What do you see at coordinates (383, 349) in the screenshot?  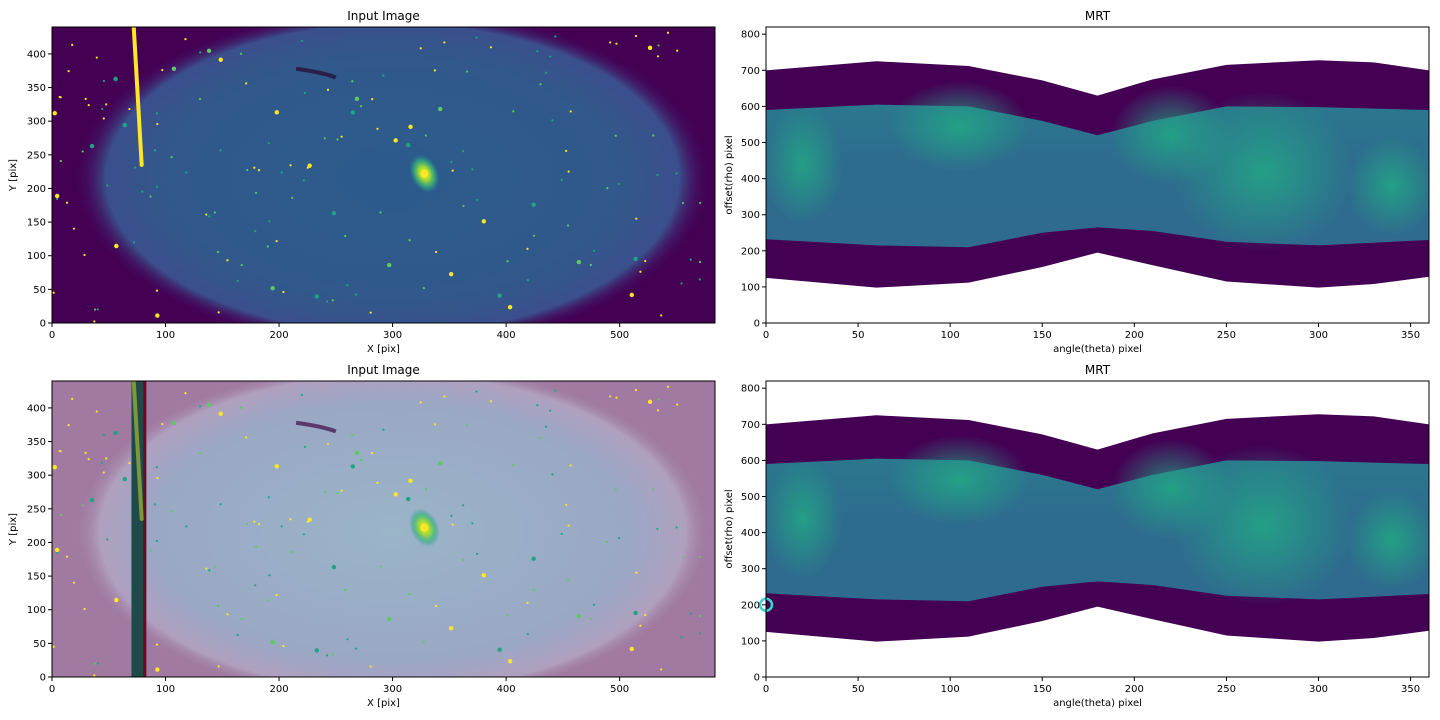 I see `x-axis-label: X [pix]` at bounding box center [383, 349].